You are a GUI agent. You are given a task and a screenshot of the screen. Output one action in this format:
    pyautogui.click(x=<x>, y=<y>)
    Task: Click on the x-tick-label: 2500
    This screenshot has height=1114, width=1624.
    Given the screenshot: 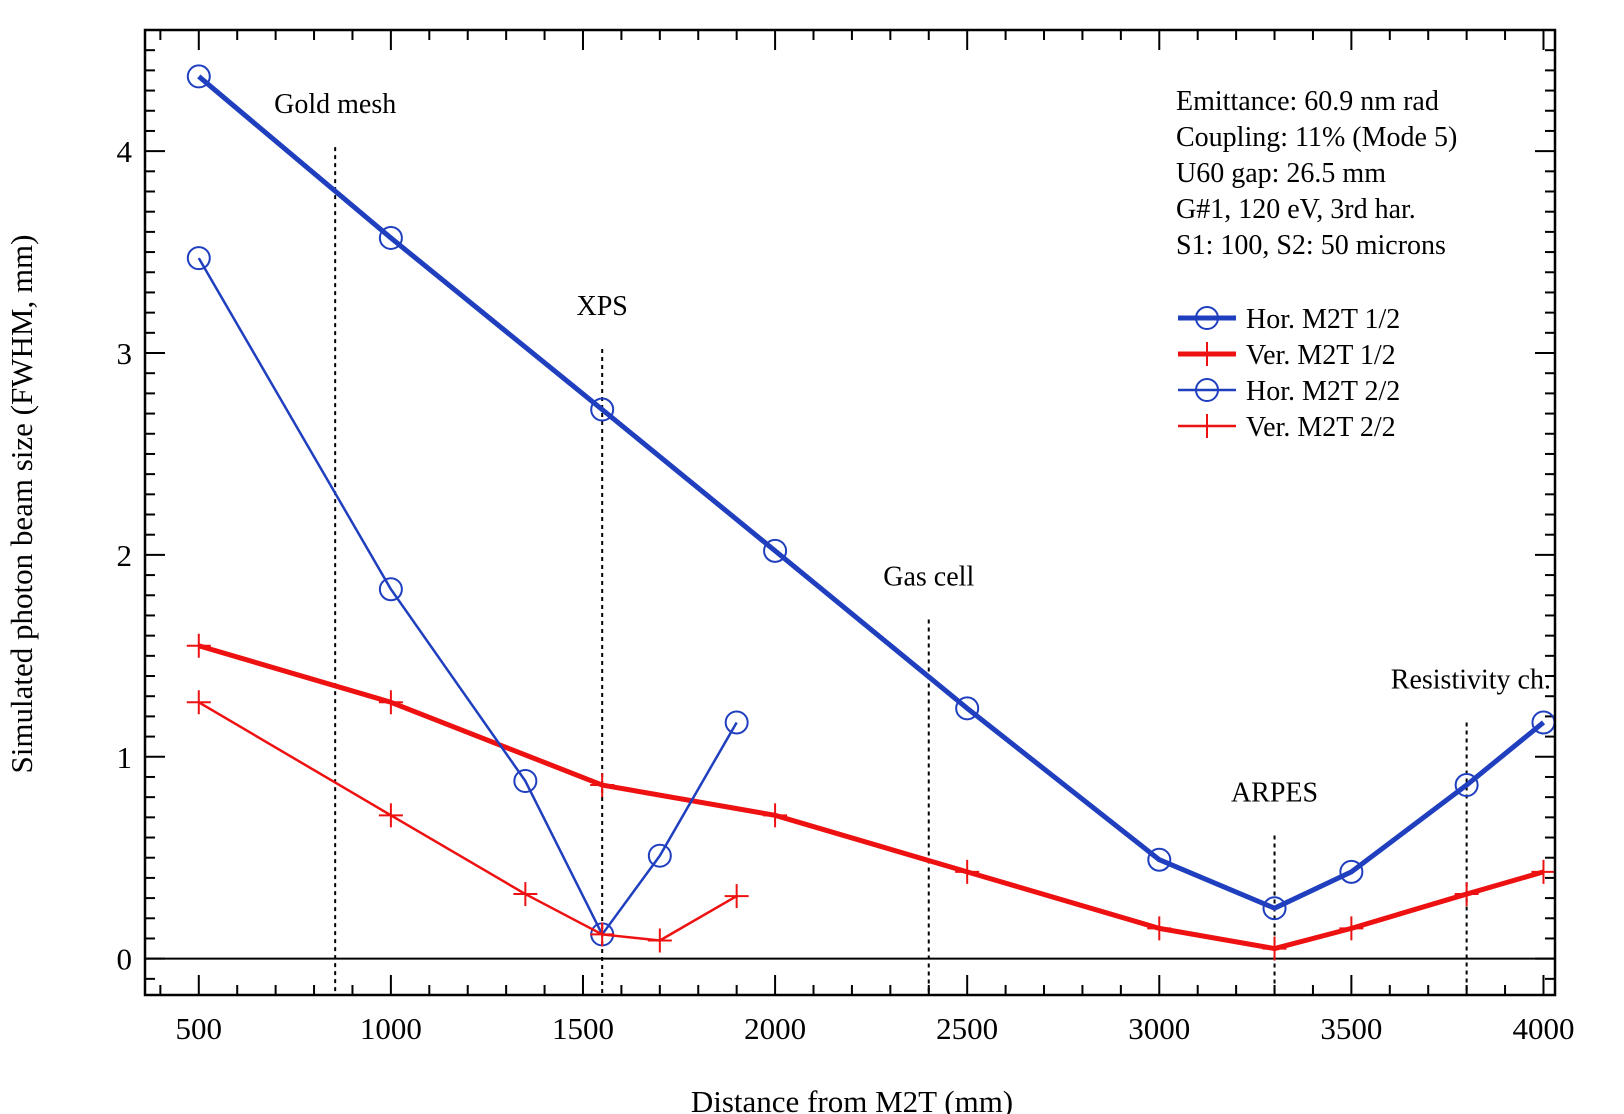 What is the action you would take?
    pyautogui.click(x=967, y=1028)
    